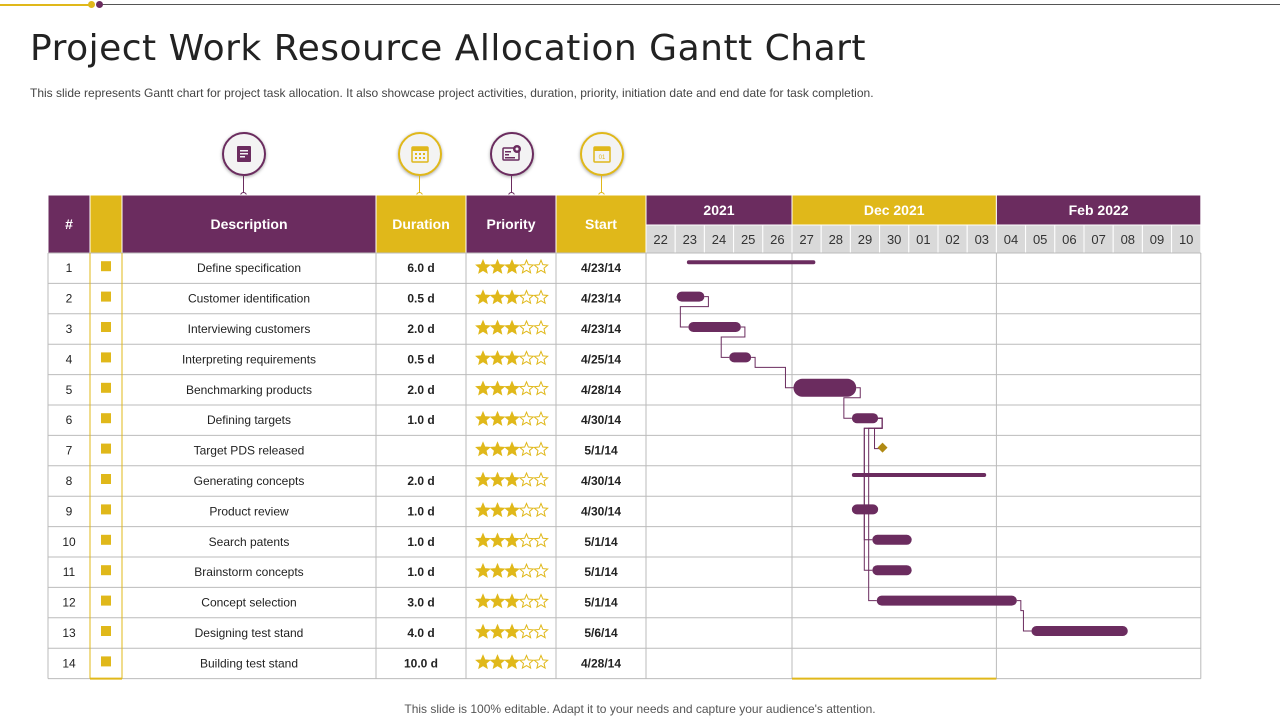 Image resolution: width=1280 pixels, height=720 pixels. I want to click on row-start: 4/30/14, so click(601, 511).